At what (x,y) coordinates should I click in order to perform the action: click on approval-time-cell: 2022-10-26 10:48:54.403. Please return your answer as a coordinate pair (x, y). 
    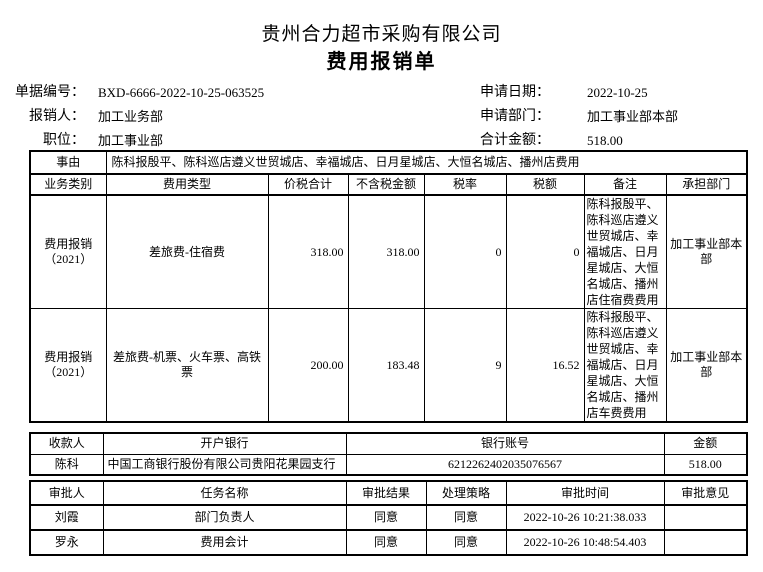
    Looking at the image, I should click on (585, 542).